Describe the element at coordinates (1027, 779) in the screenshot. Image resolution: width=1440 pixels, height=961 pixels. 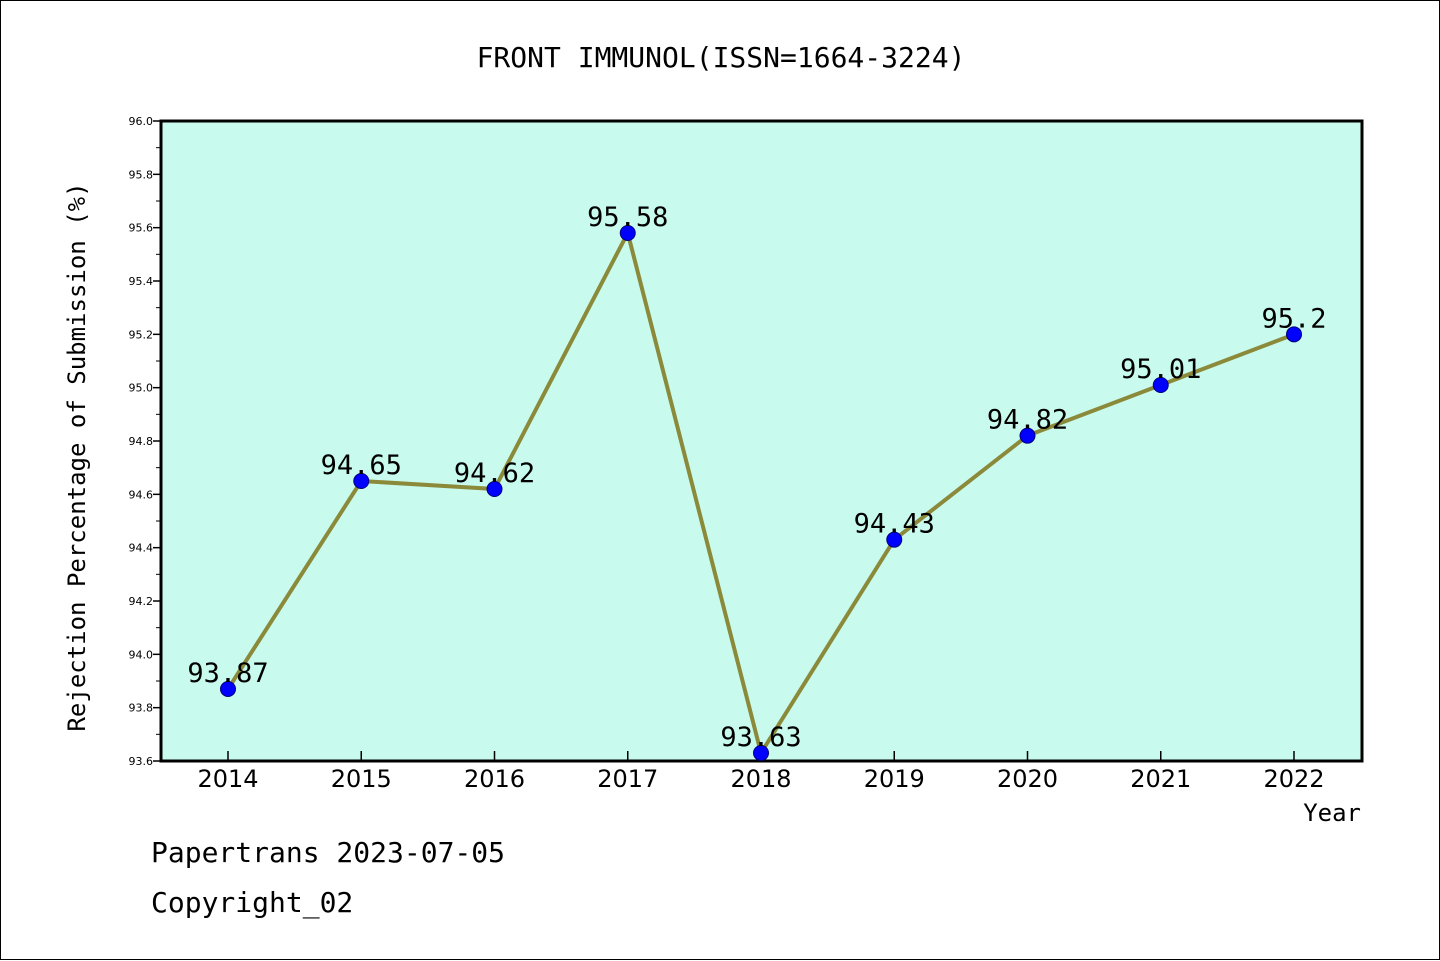
I see `x-tick-label: 2020` at that location.